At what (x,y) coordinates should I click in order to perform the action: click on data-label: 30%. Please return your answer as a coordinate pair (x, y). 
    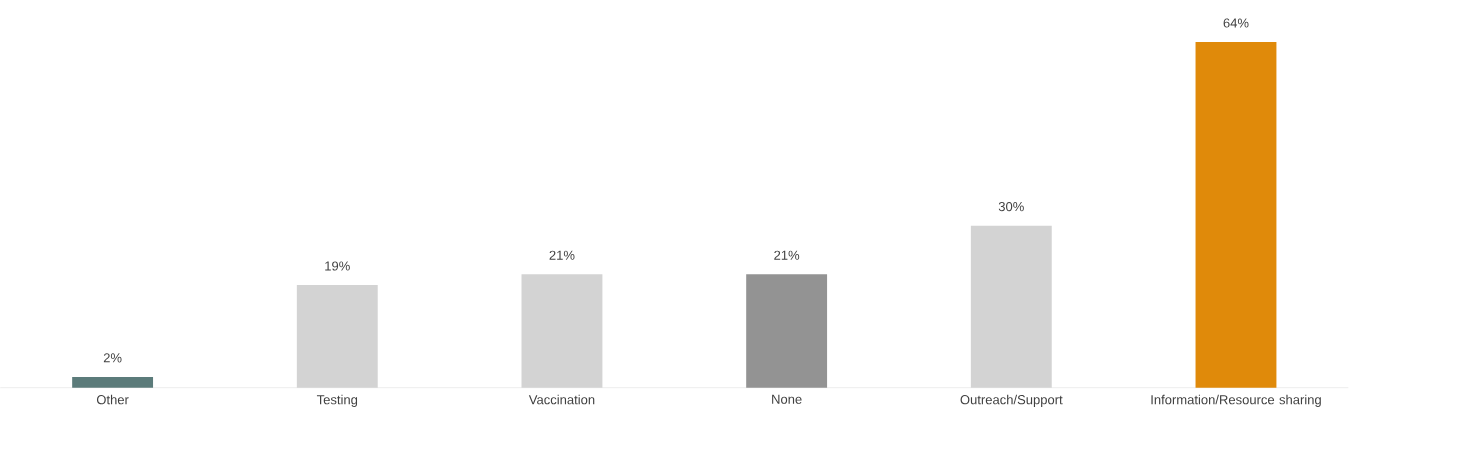
    Looking at the image, I should click on (1011, 207).